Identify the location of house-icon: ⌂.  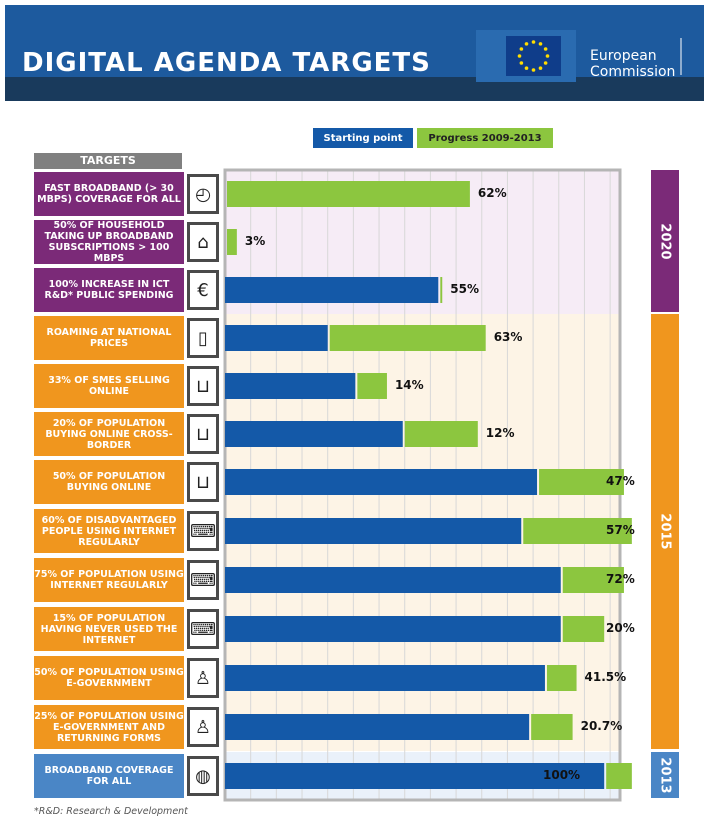
(203, 242).